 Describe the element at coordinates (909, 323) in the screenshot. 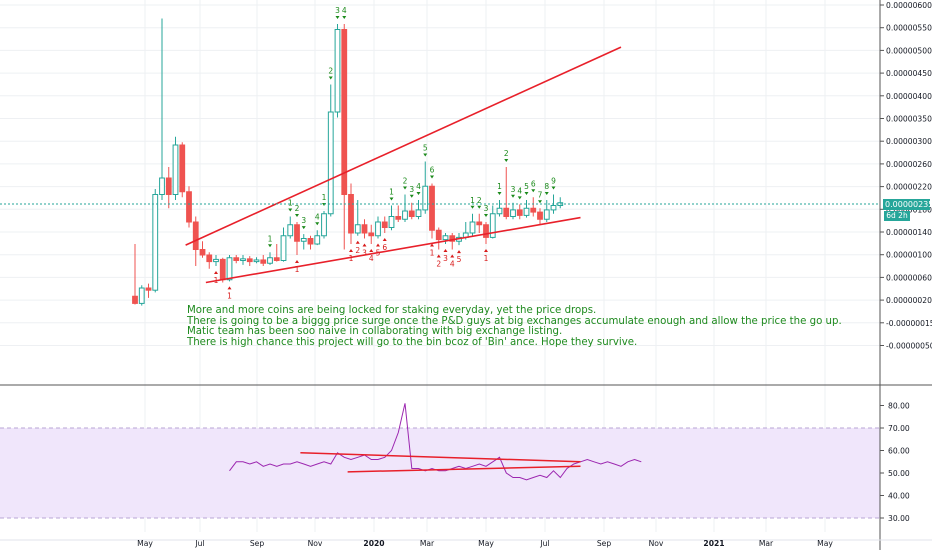

I see `price-tick-label: -0.00000015` at that location.